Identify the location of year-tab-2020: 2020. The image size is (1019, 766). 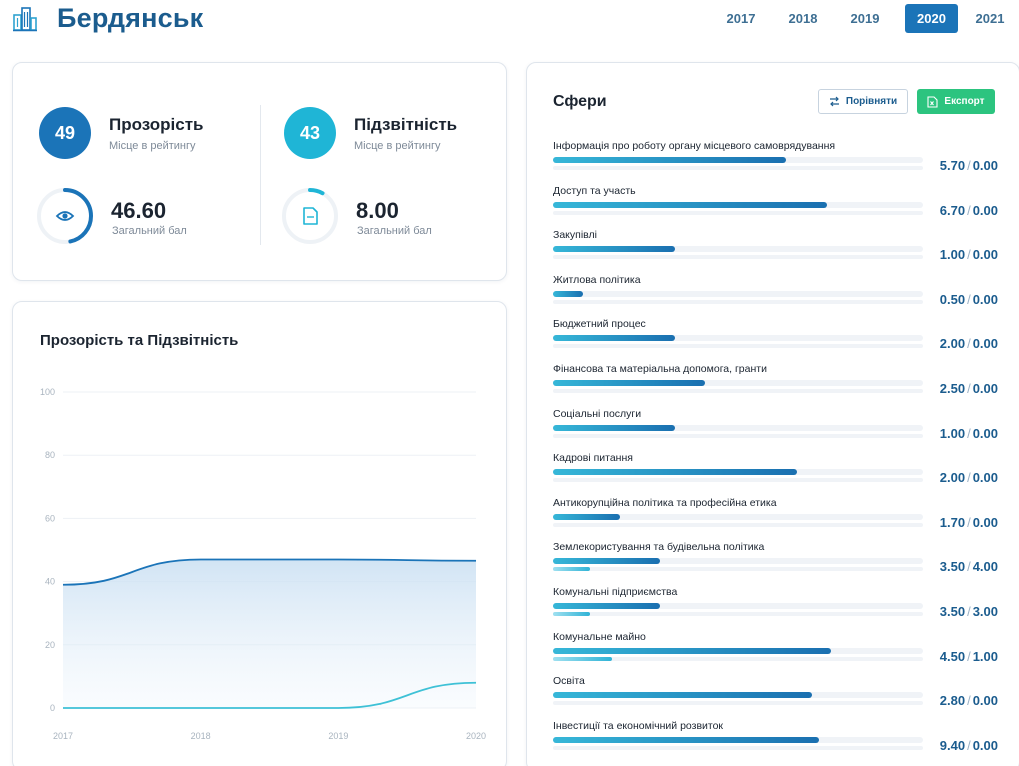
(931, 18).